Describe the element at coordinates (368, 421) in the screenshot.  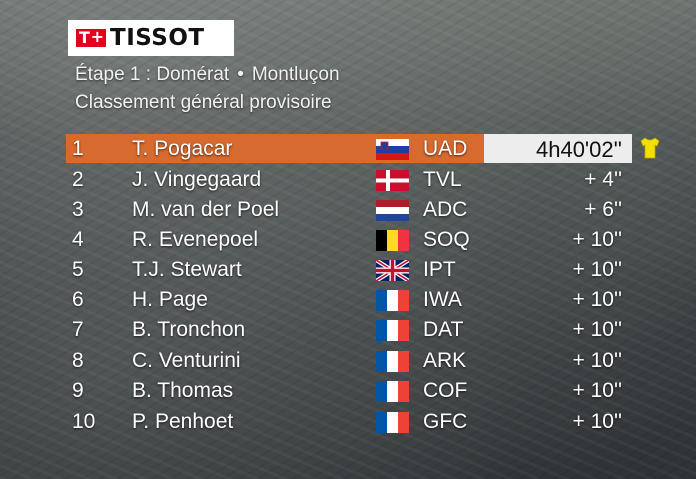
I see `standings-row-10: 10 P. Penhoet GFC + 10''` at that location.